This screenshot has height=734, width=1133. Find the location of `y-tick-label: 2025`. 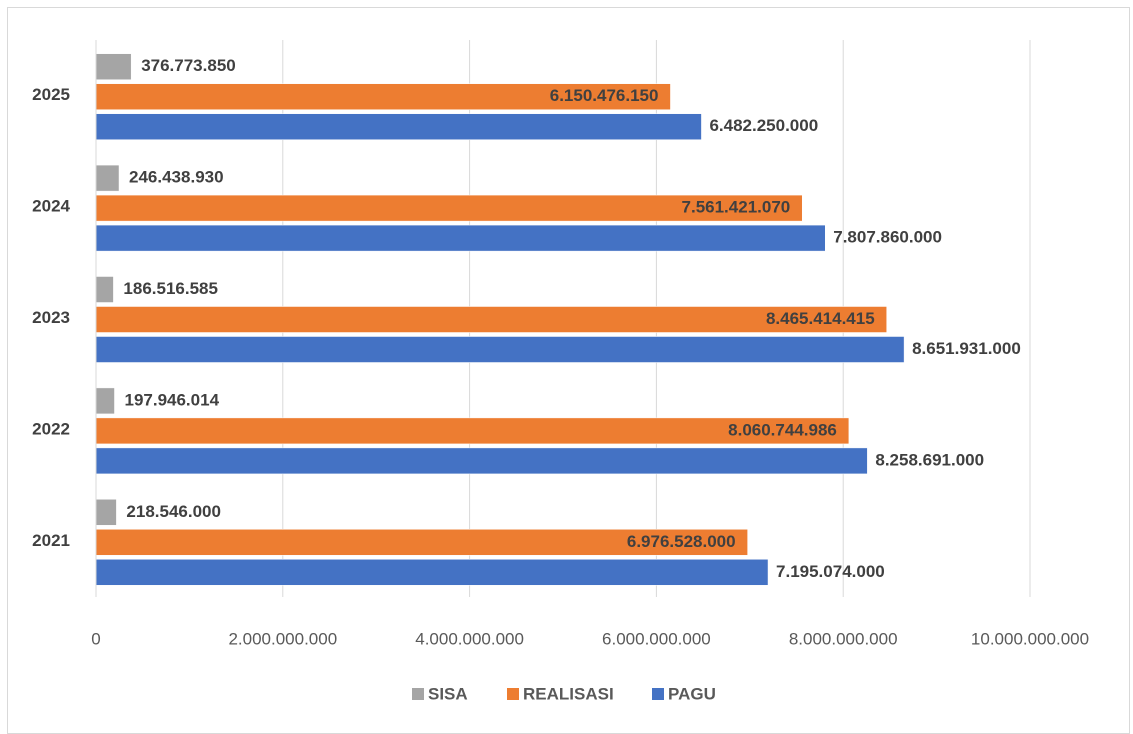

y-tick-label: 2025 is located at coordinates (51, 94).